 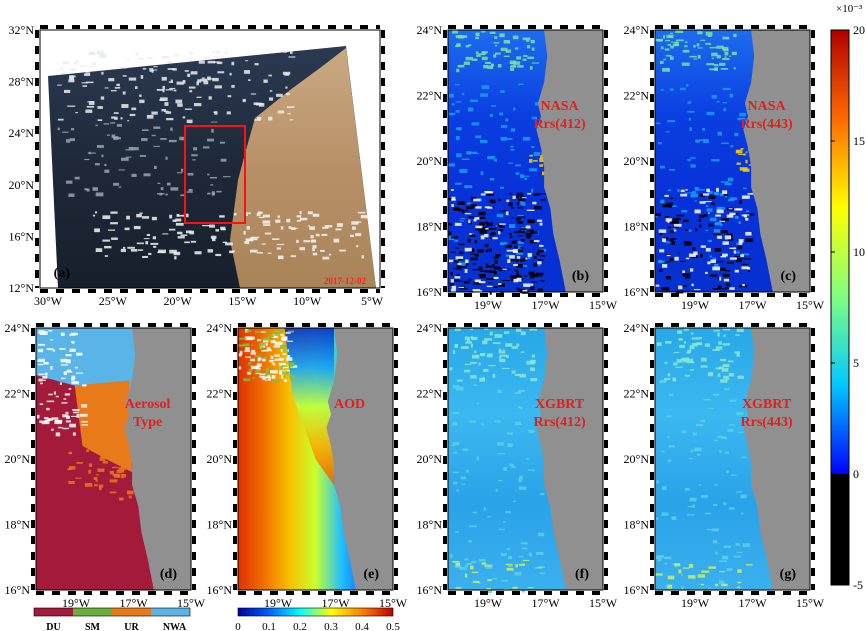 I want to click on lat-tick-label: 24°N, so click(x=637, y=328).